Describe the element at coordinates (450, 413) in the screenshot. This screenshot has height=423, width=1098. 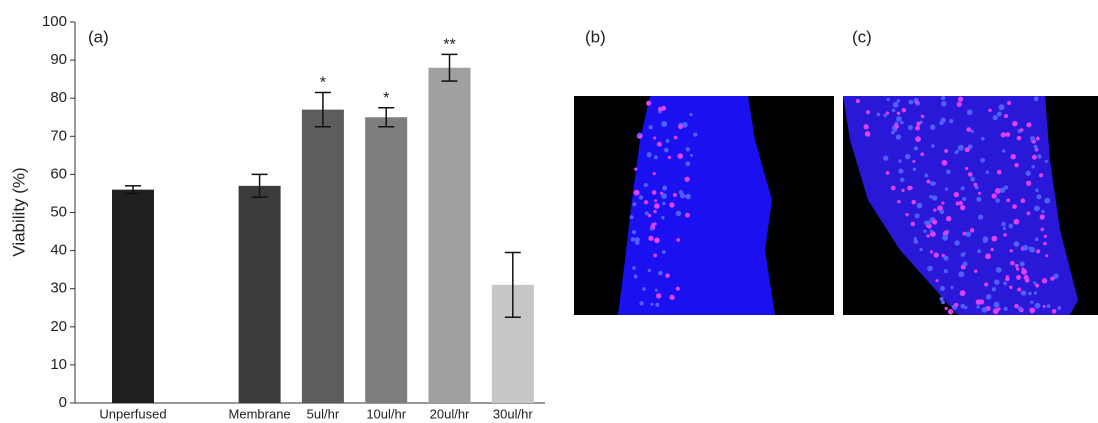
I see `x-tick-label: 20ul/hr` at that location.